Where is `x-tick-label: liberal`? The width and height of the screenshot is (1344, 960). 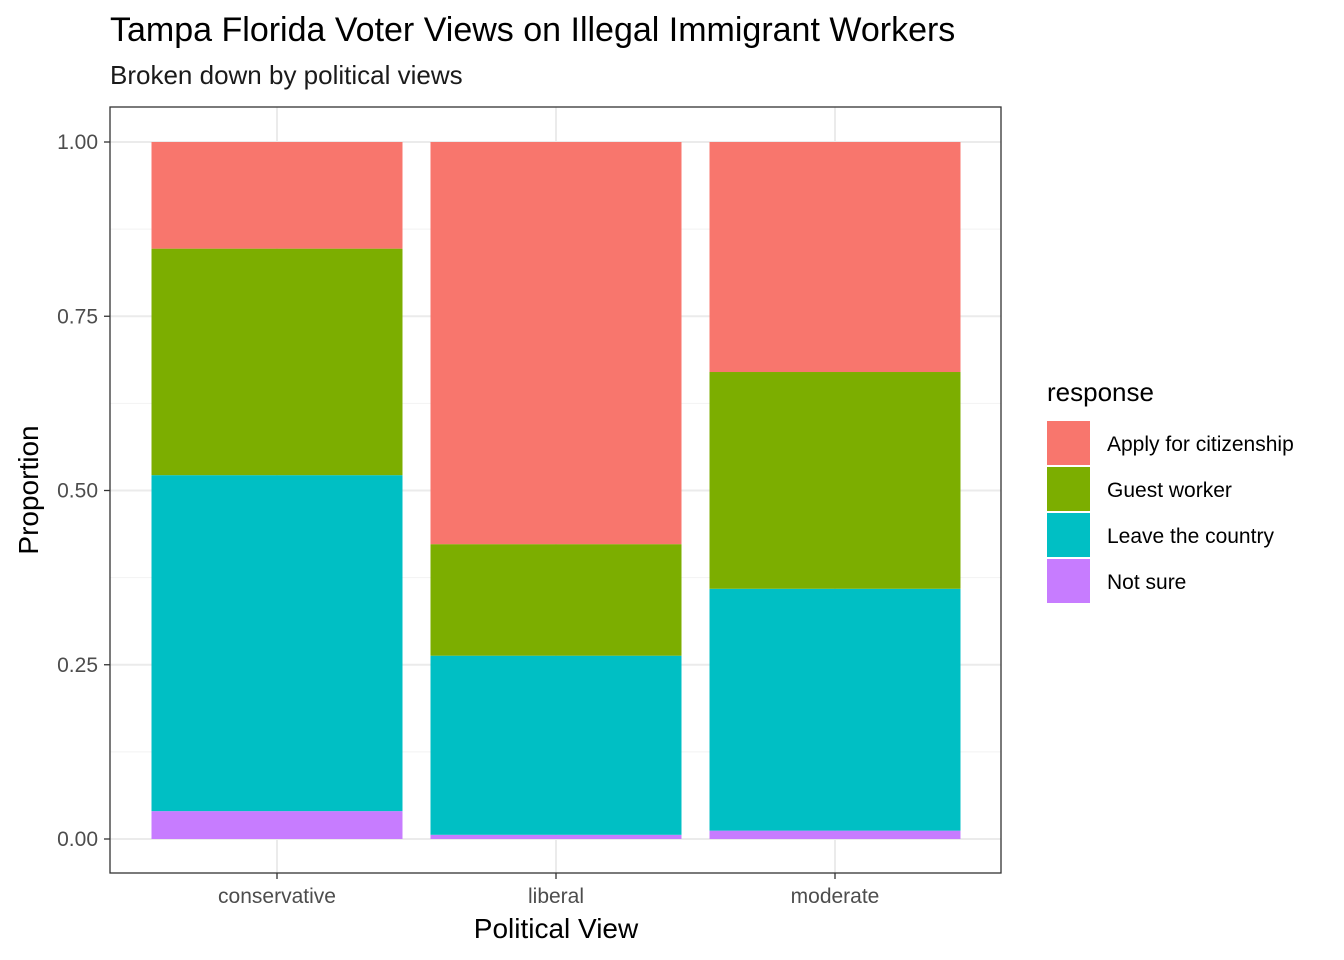 x-tick-label: liberal is located at coordinates (556, 896).